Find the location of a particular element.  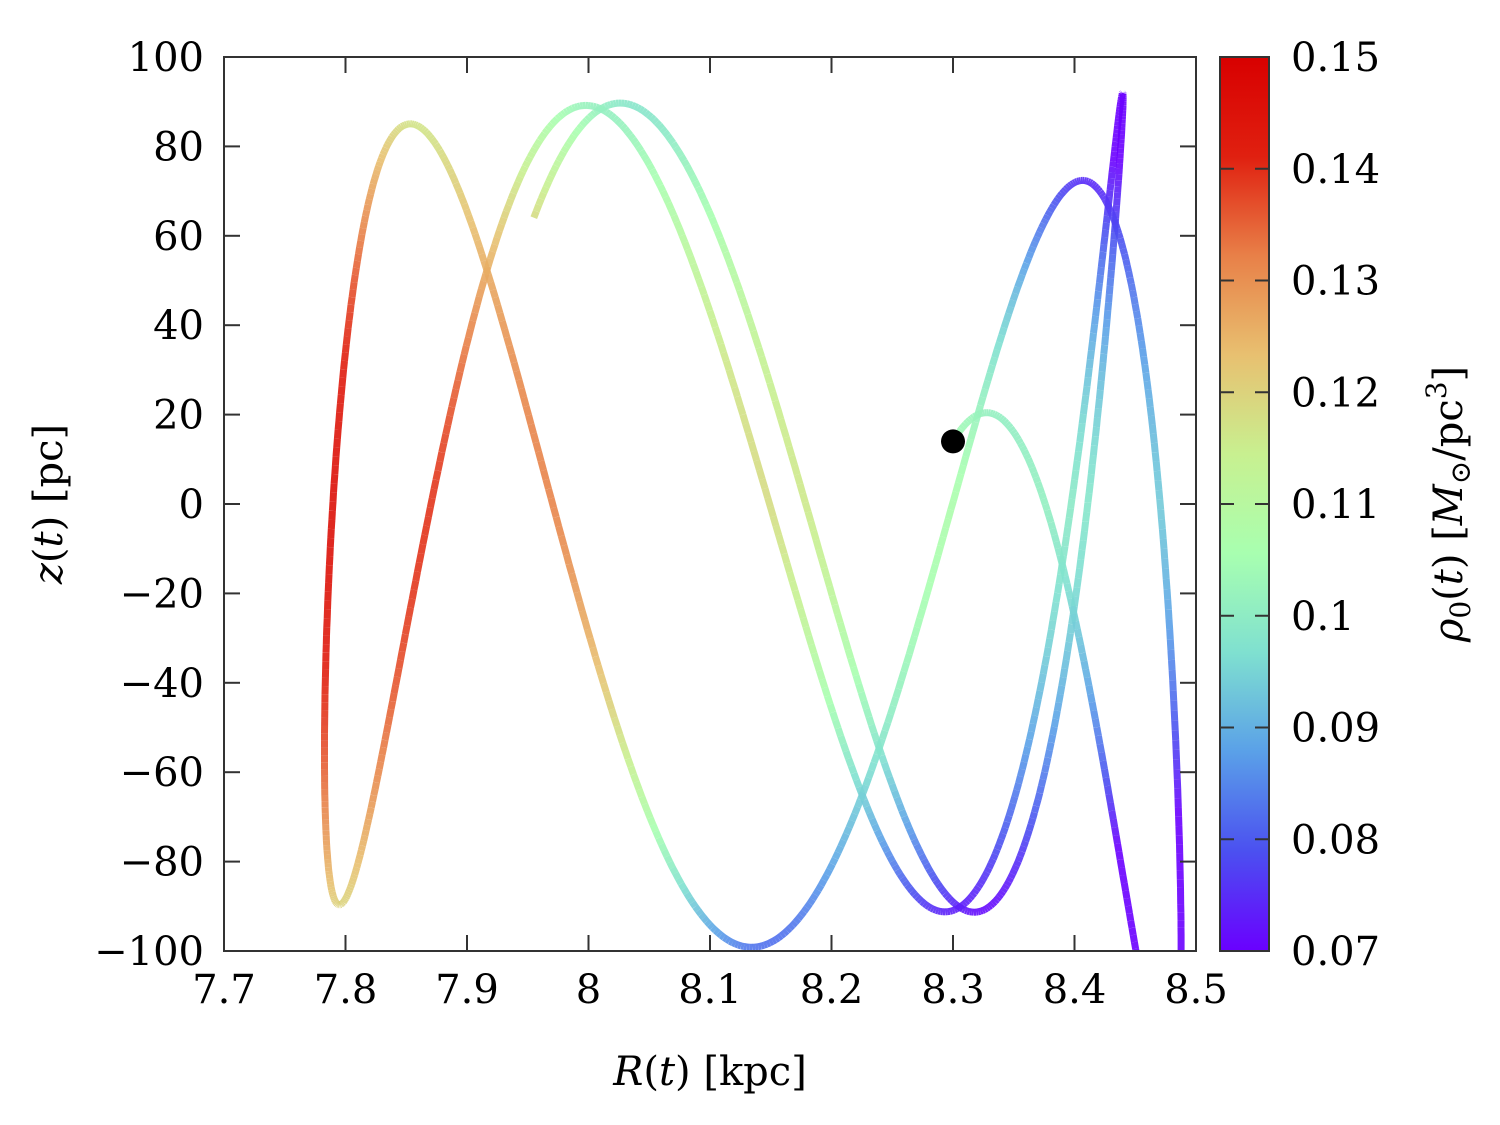

y-axis-label: z(t) [pc] is located at coordinates (49, 504).